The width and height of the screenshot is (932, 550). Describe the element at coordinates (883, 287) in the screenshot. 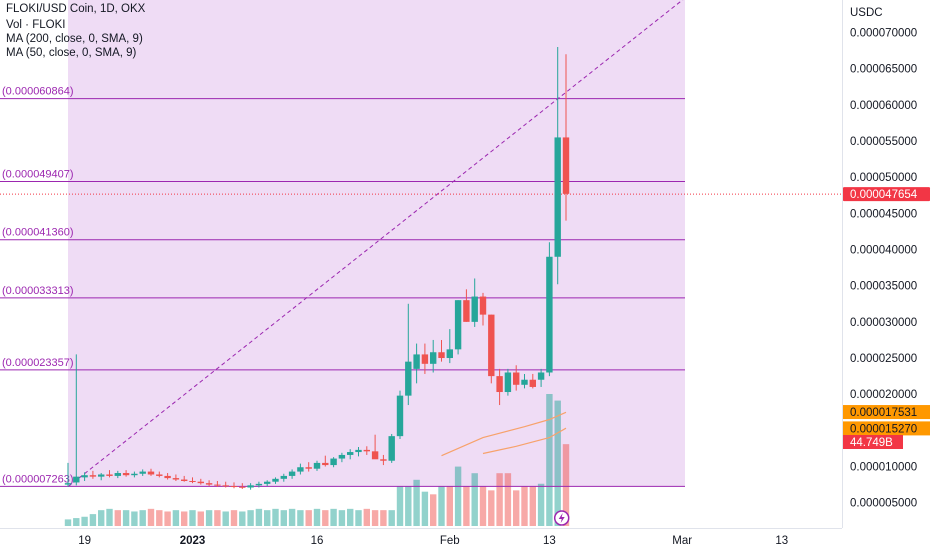

I see `price-axis-tick: 0.000035000` at that location.